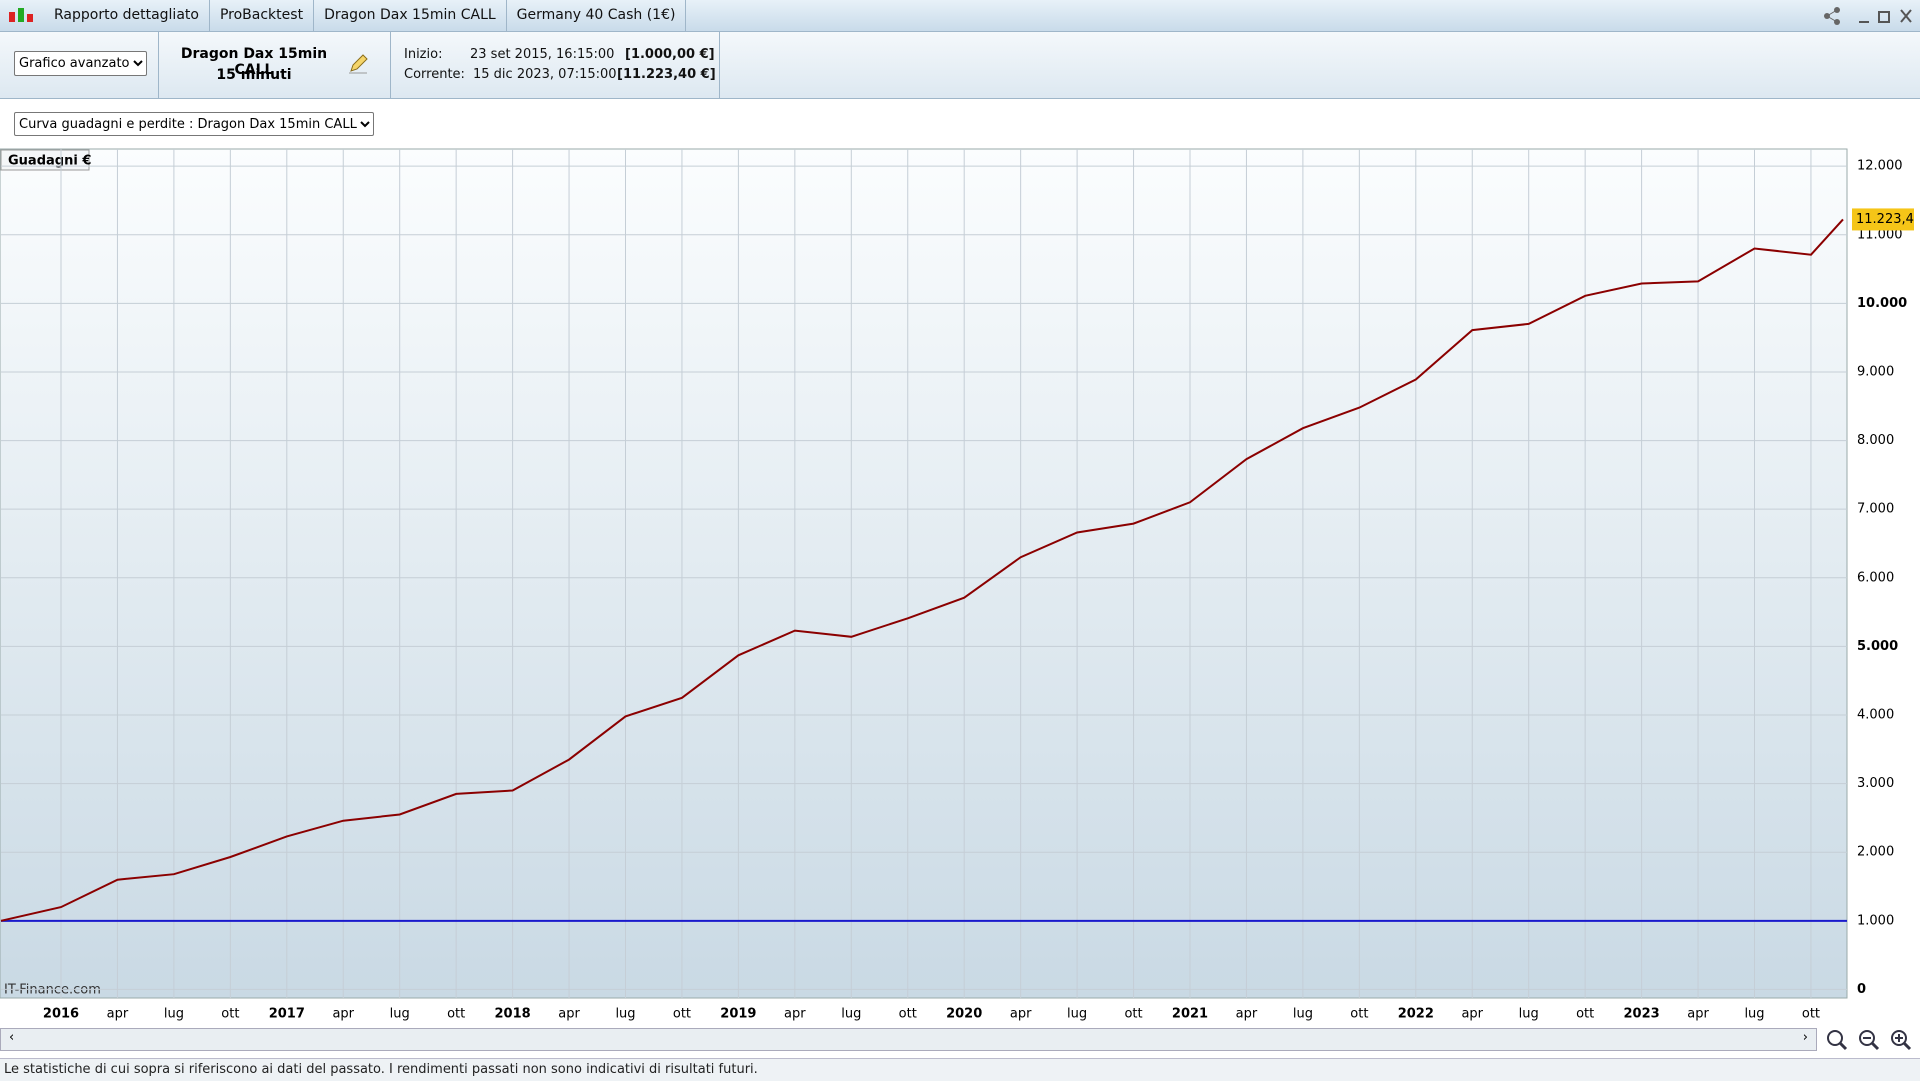  Describe the element at coordinates (1875, 509) in the screenshot. I see `y-tick-label: 7.000` at that location.